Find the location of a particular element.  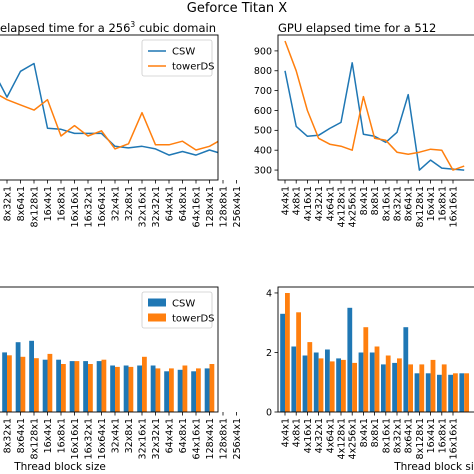

legend-swatch-CSW is located at coordinates (157, 302).